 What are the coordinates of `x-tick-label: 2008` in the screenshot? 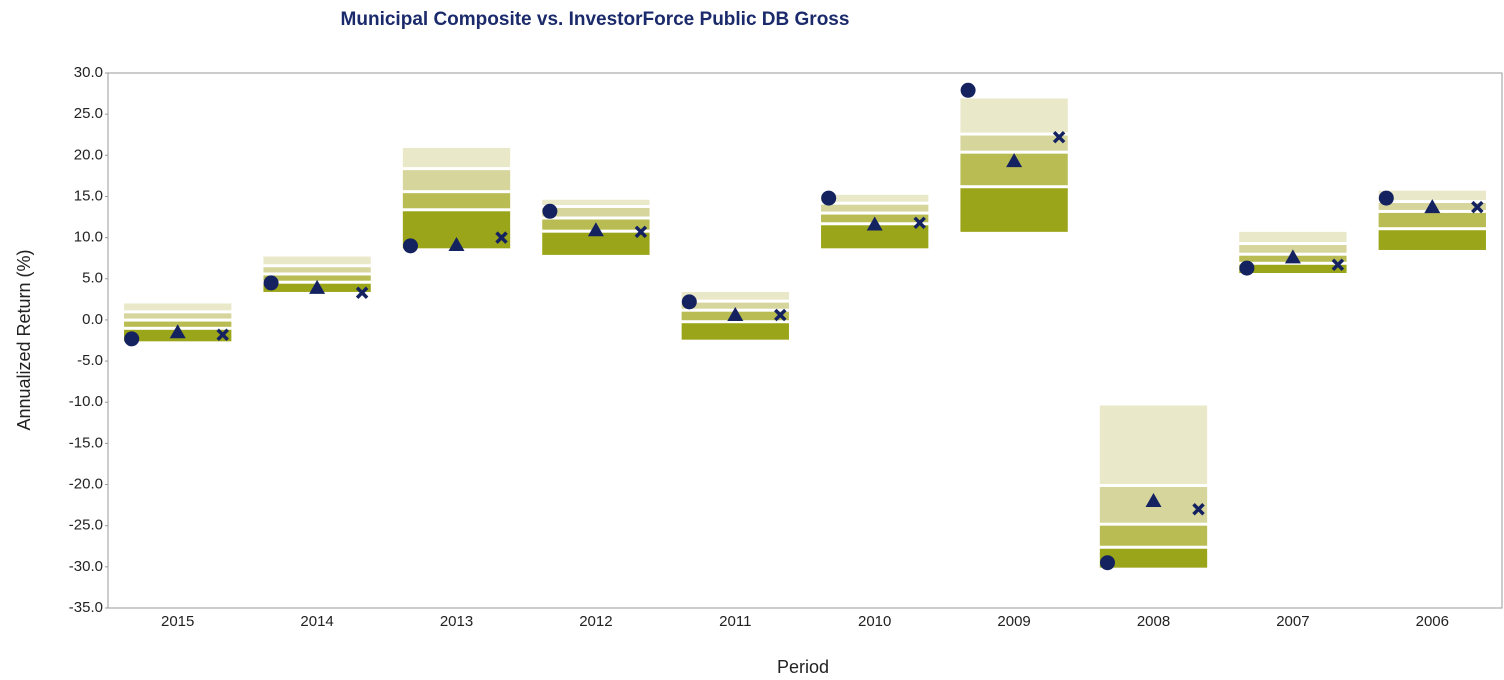 It's located at (1153, 621).